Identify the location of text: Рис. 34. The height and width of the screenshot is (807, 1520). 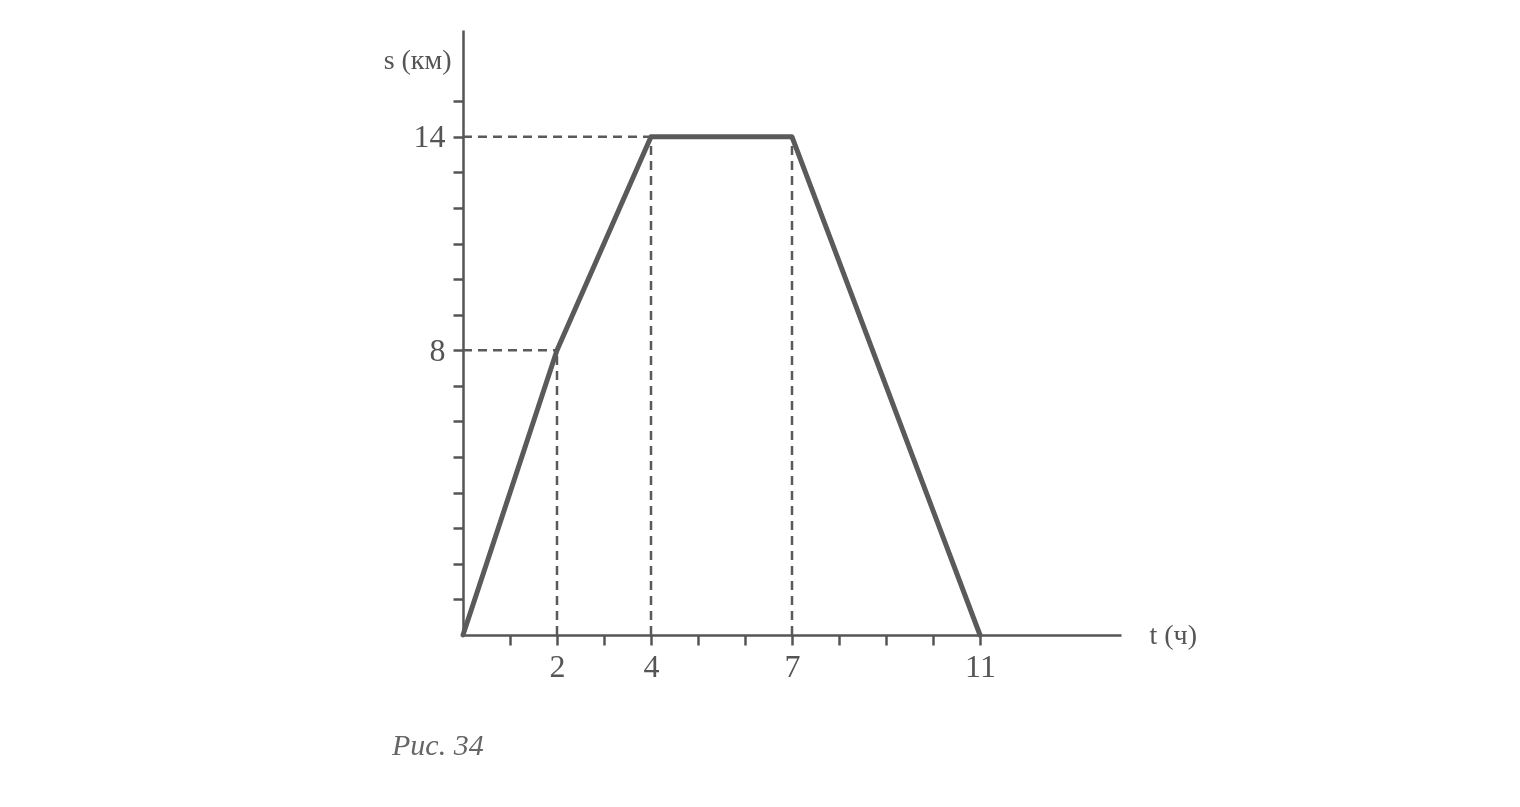
(438, 745).